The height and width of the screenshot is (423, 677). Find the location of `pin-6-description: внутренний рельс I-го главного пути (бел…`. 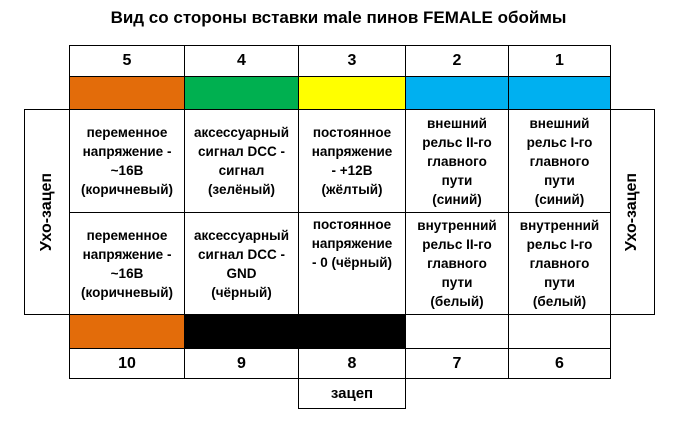

pin-6-description: внутренний рельс I-го главного пути (бел… is located at coordinates (559, 263).